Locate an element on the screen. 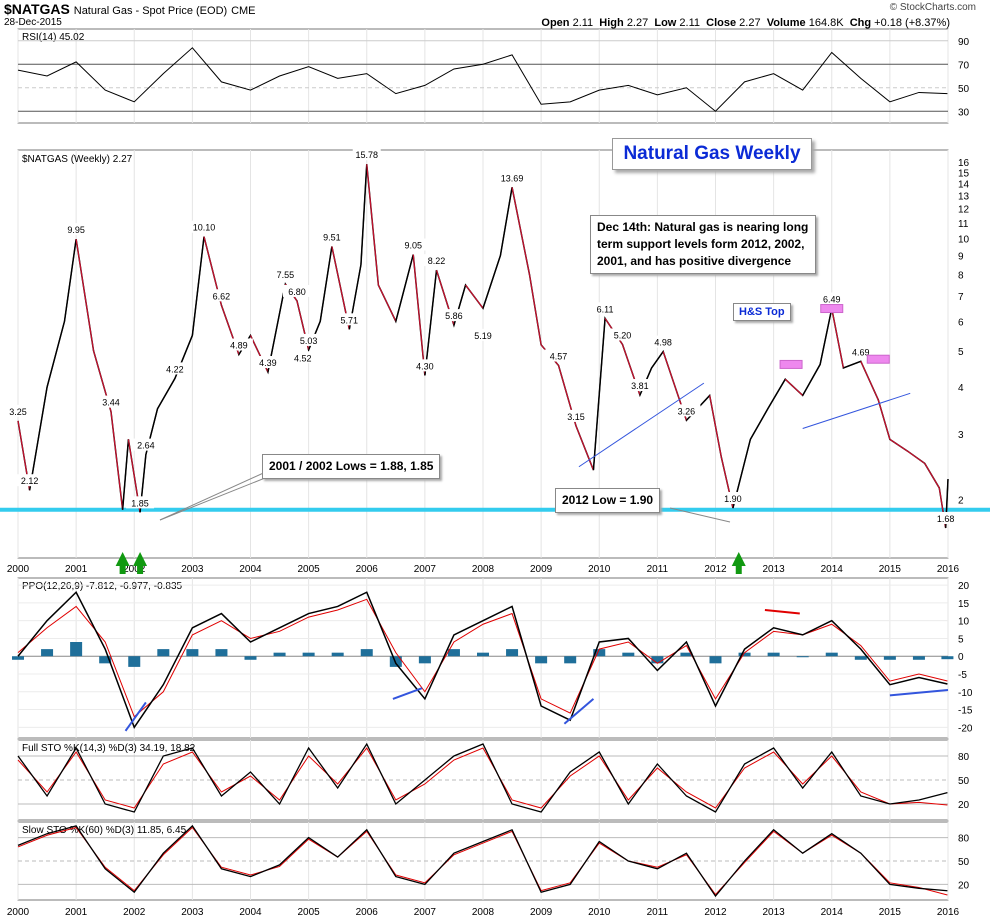 The height and width of the screenshot is (919, 990). bottom-x-tick-label: 2014 is located at coordinates (832, 912).